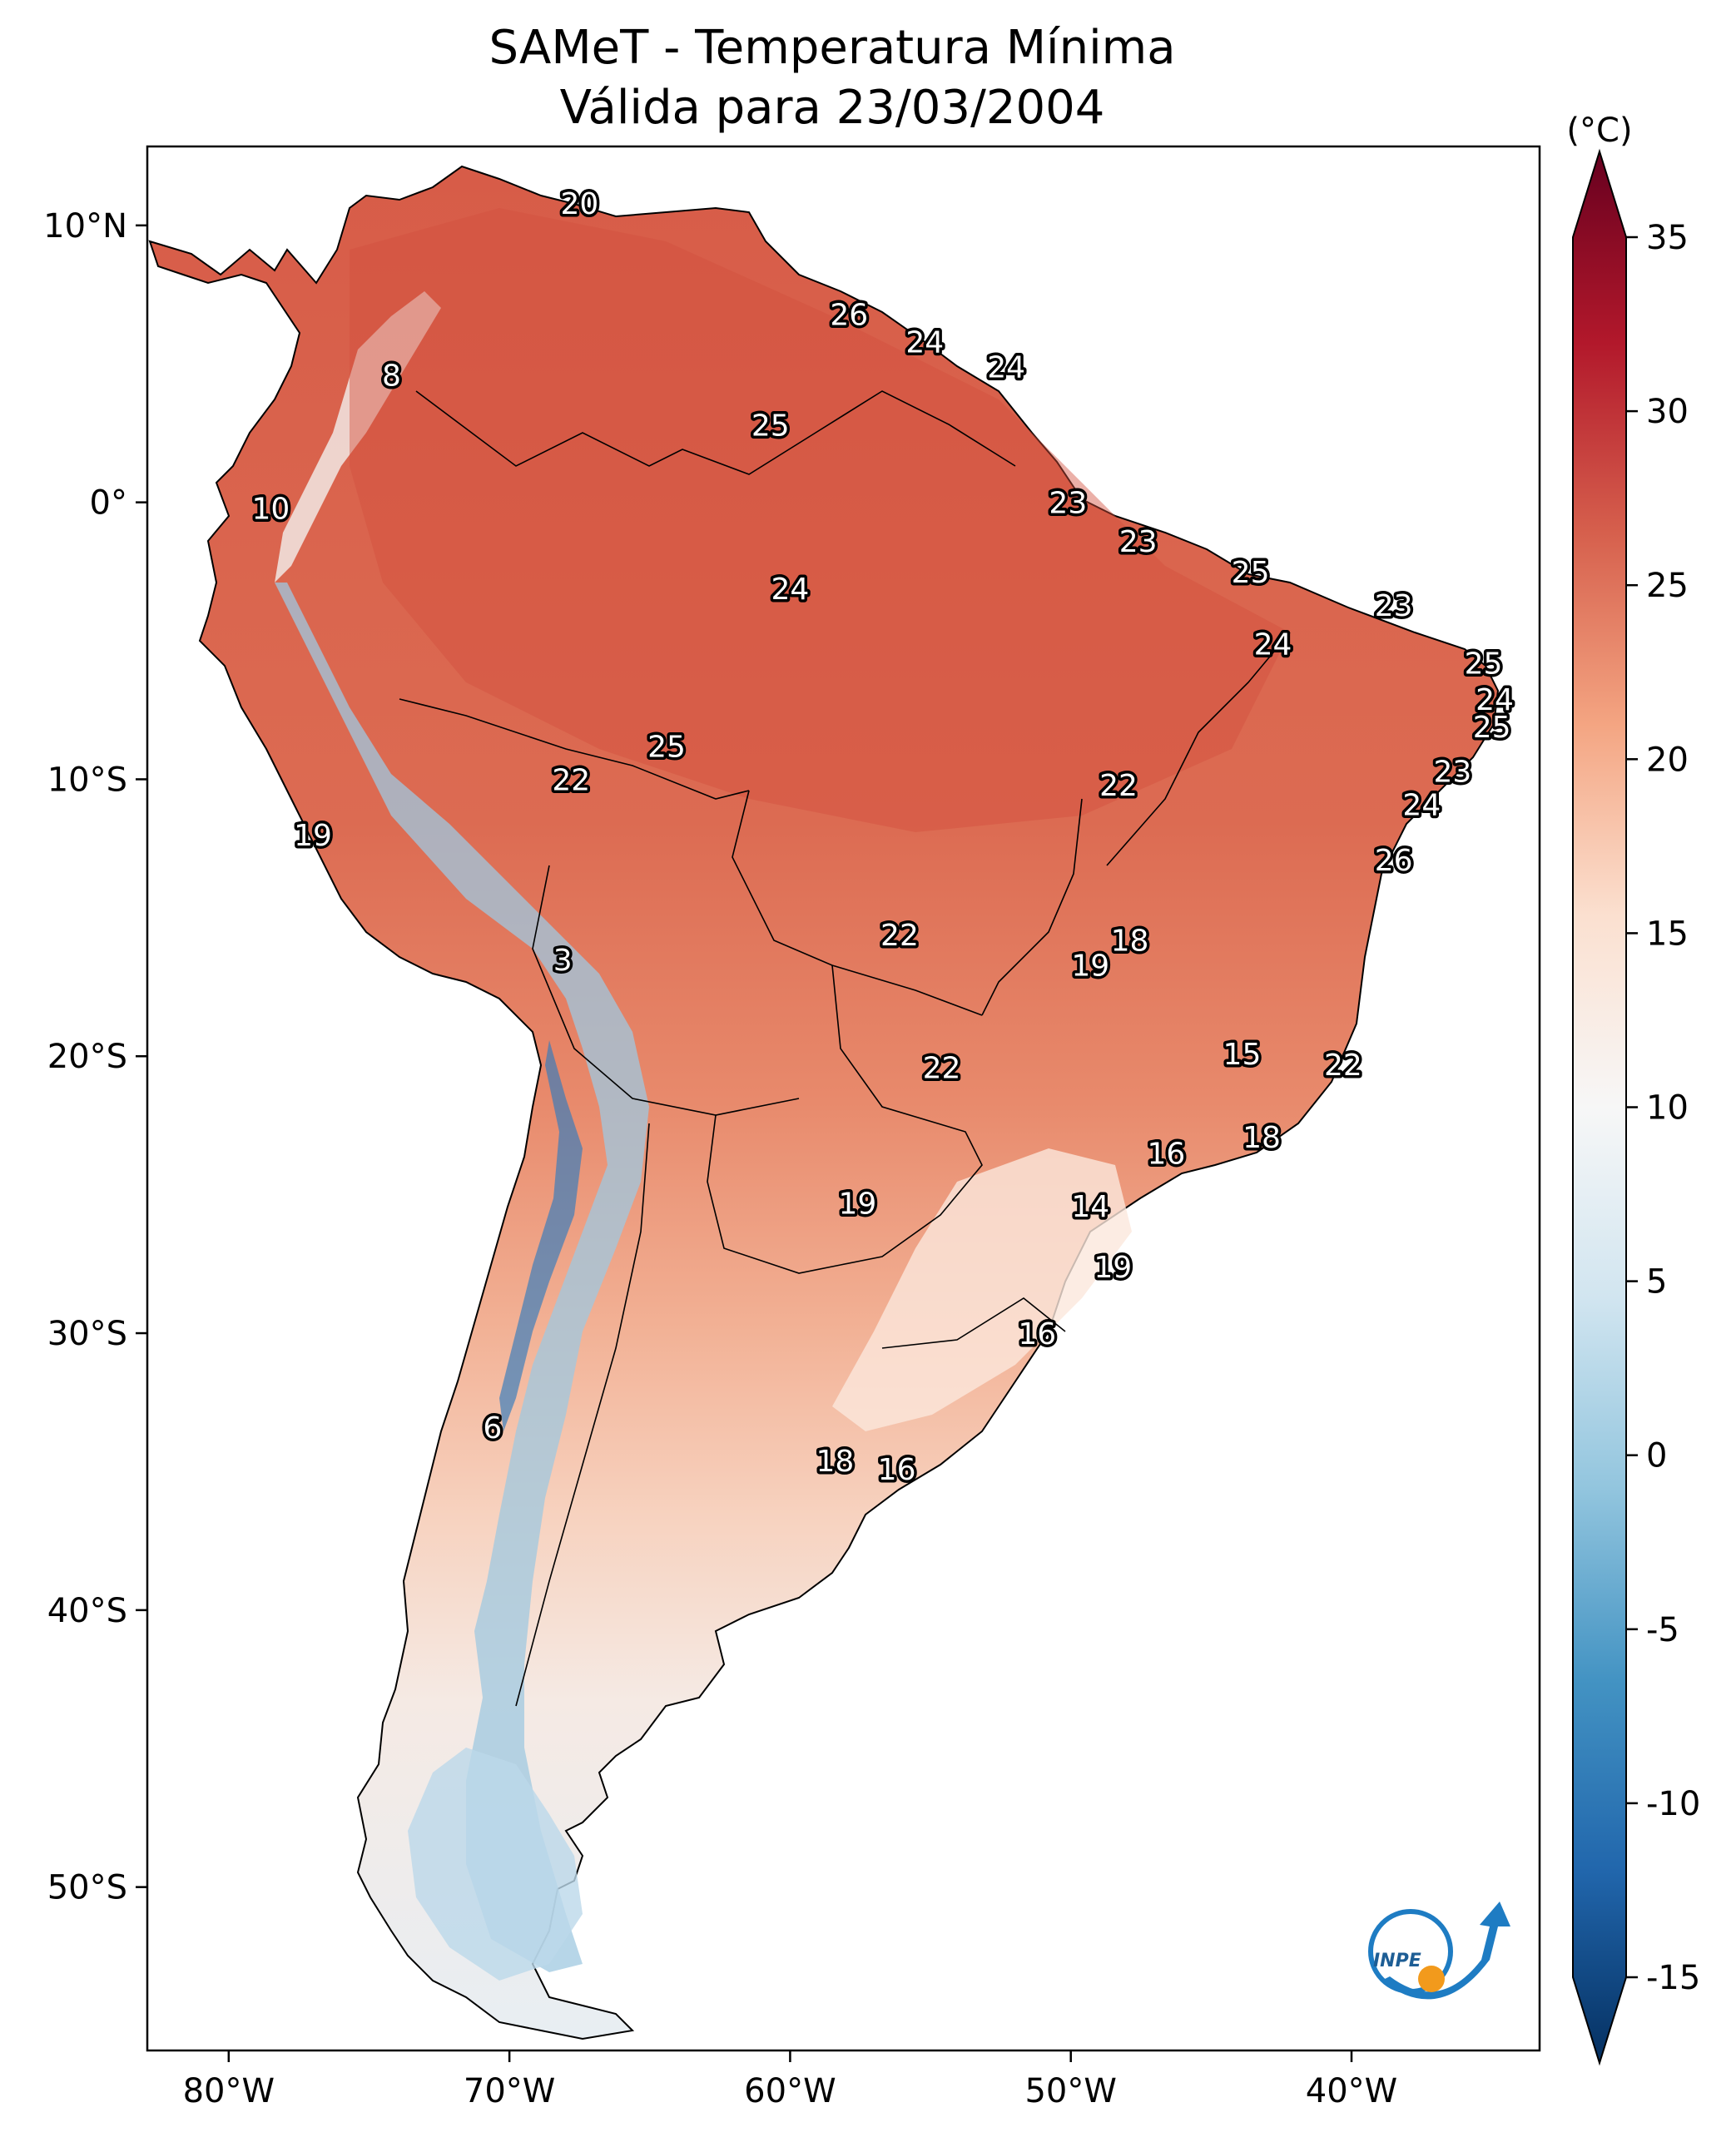 The image size is (1736, 2152). Describe the element at coordinates (87, 1888) in the screenshot. I see `lat-label: 50°S` at that location.